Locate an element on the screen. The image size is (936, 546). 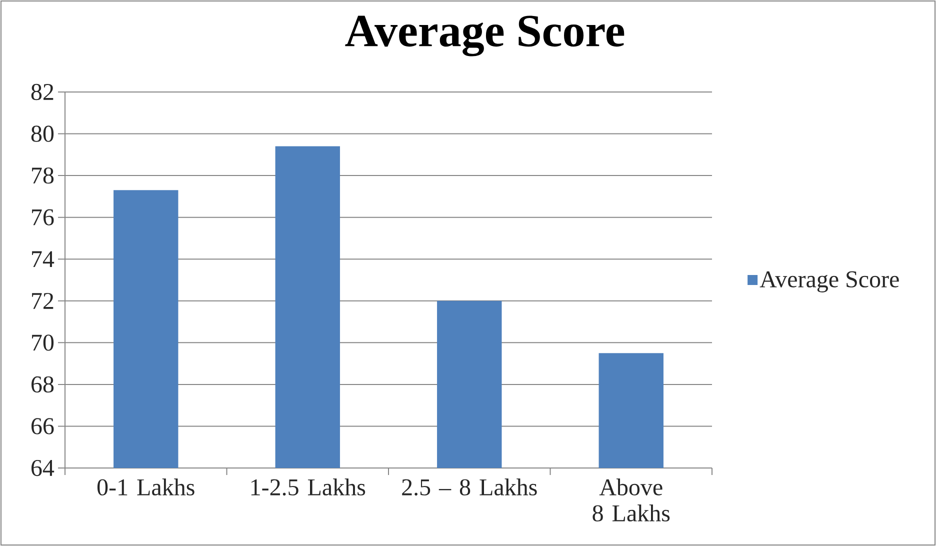
y-tick-label: 74 is located at coordinates (43, 259).